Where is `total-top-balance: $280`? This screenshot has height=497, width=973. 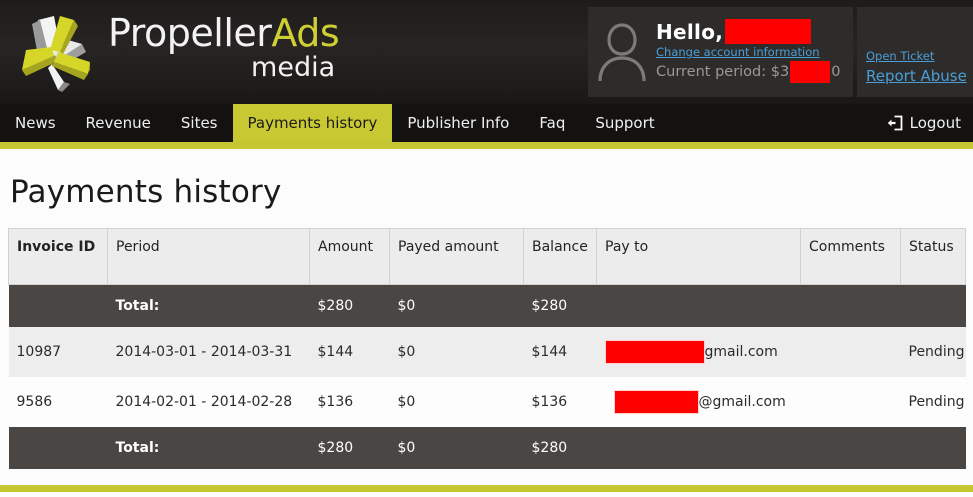 total-top-balance: $280 is located at coordinates (560, 305).